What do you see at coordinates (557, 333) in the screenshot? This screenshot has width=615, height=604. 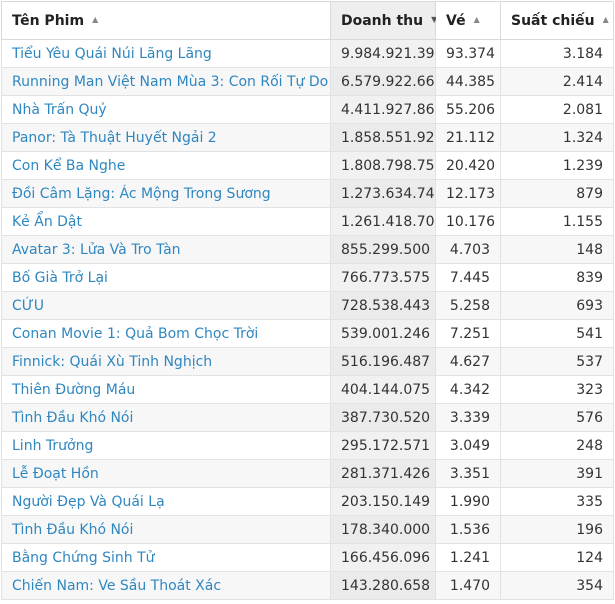 I see `showtimes-cell: 541` at bounding box center [557, 333].